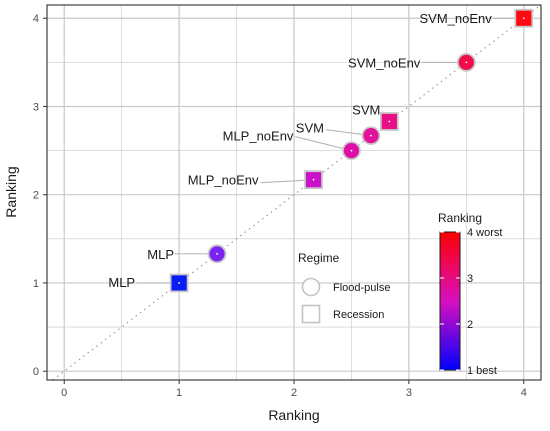 This screenshot has height=431, width=550. I want to click on colorbar-tick-label: 1 best, so click(482, 371).